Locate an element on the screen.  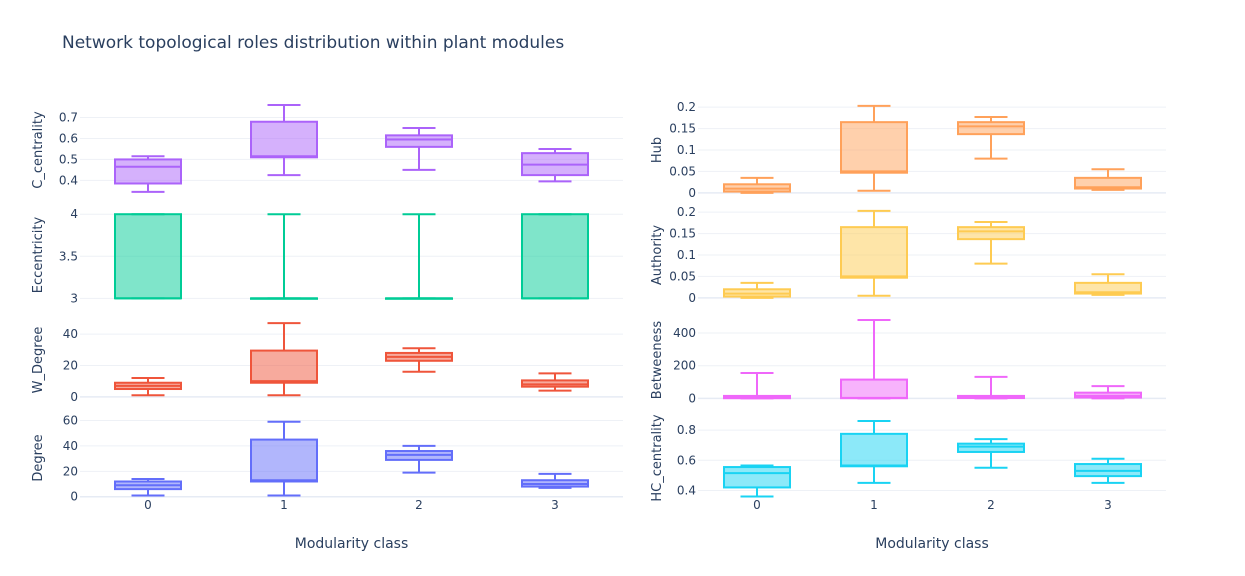
panel-betweeness: 0 200 400 Betweeness is located at coordinates (908, 362).